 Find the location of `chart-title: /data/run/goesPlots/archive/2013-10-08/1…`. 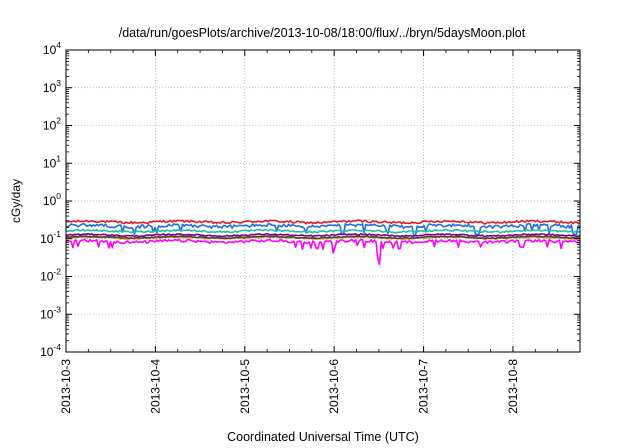

chart-title: /data/run/goesPlots/archive/2013-10-08/1… is located at coordinates (322, 33).